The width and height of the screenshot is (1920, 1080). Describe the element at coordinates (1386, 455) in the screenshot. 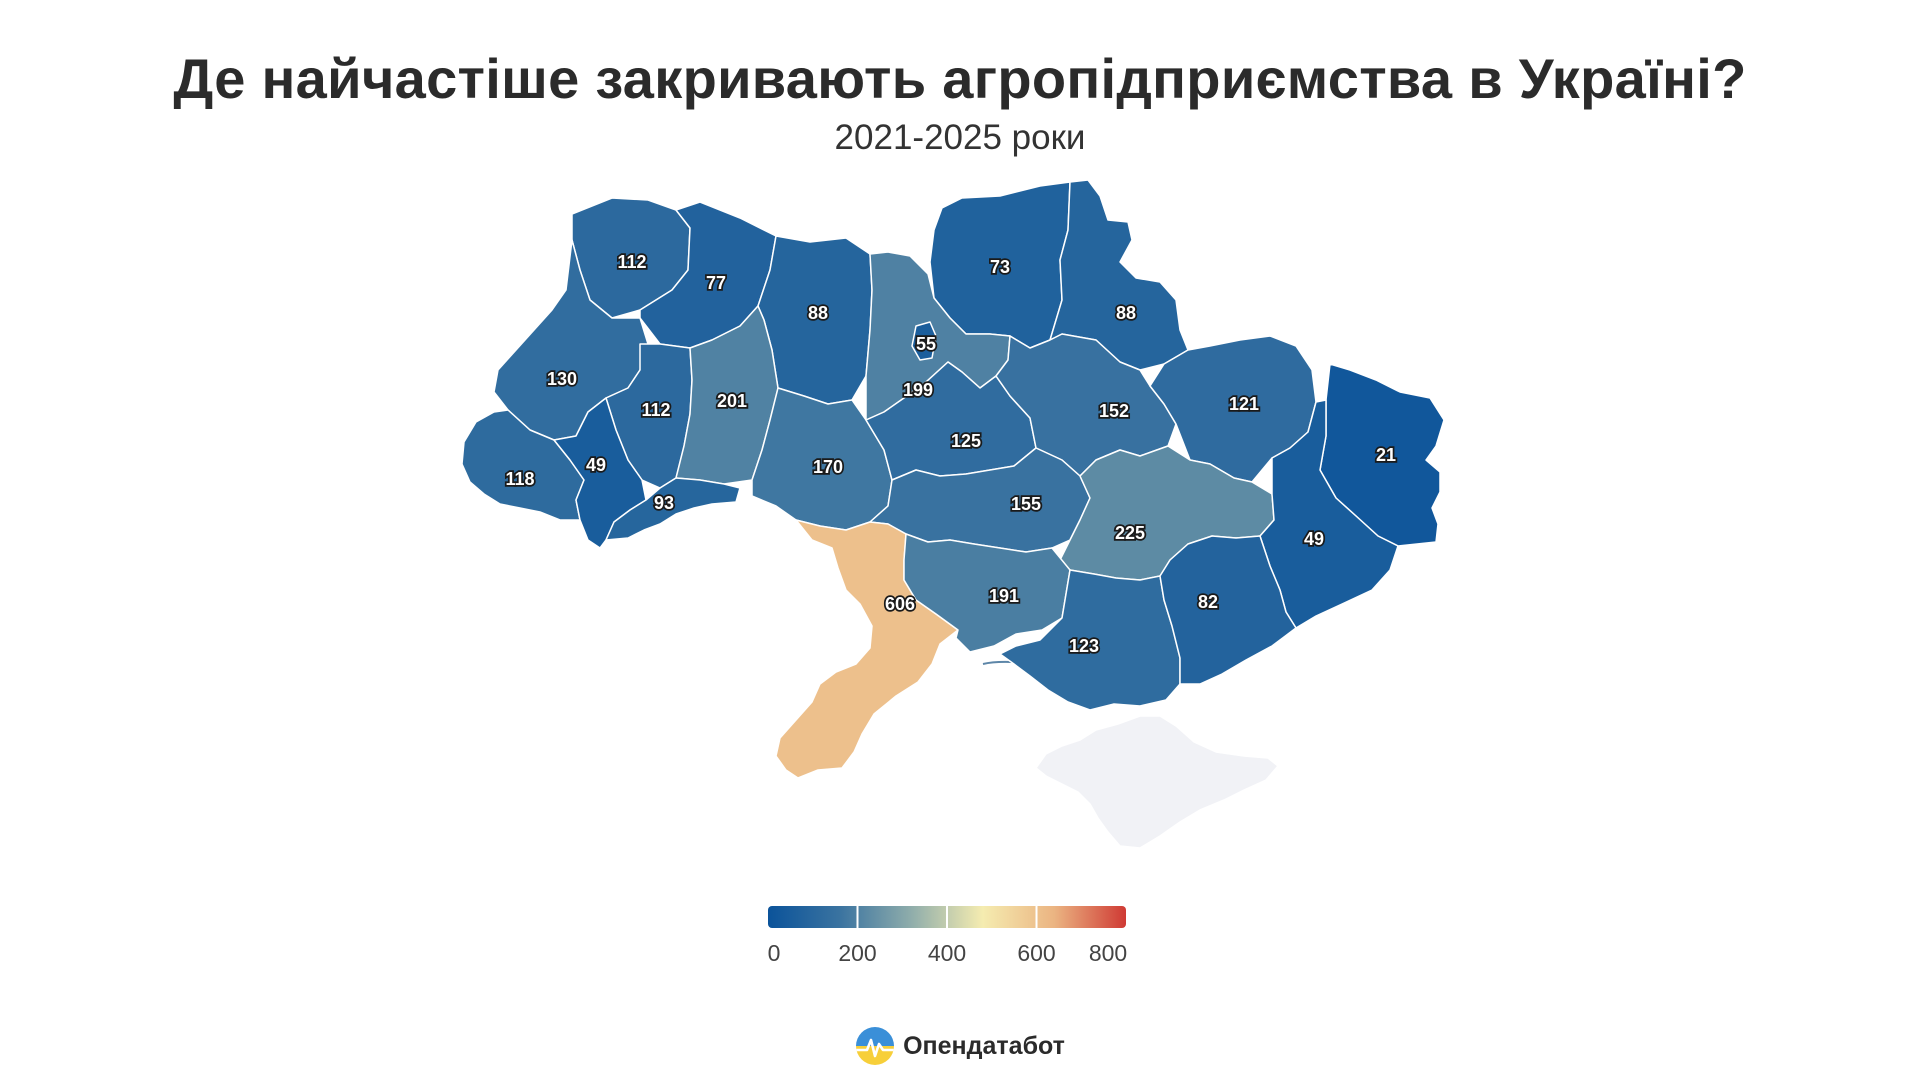

I see `value-label-luhansk: 21` at that location.